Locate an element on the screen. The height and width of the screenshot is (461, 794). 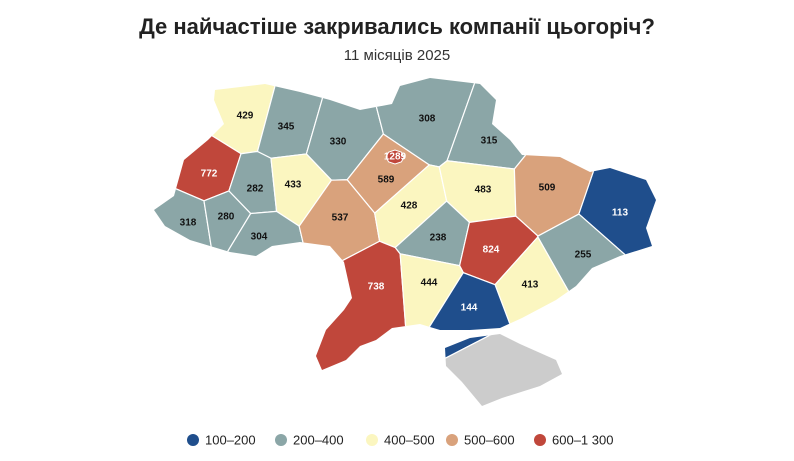
region-value: 280 is located at coordinates (226, 217).